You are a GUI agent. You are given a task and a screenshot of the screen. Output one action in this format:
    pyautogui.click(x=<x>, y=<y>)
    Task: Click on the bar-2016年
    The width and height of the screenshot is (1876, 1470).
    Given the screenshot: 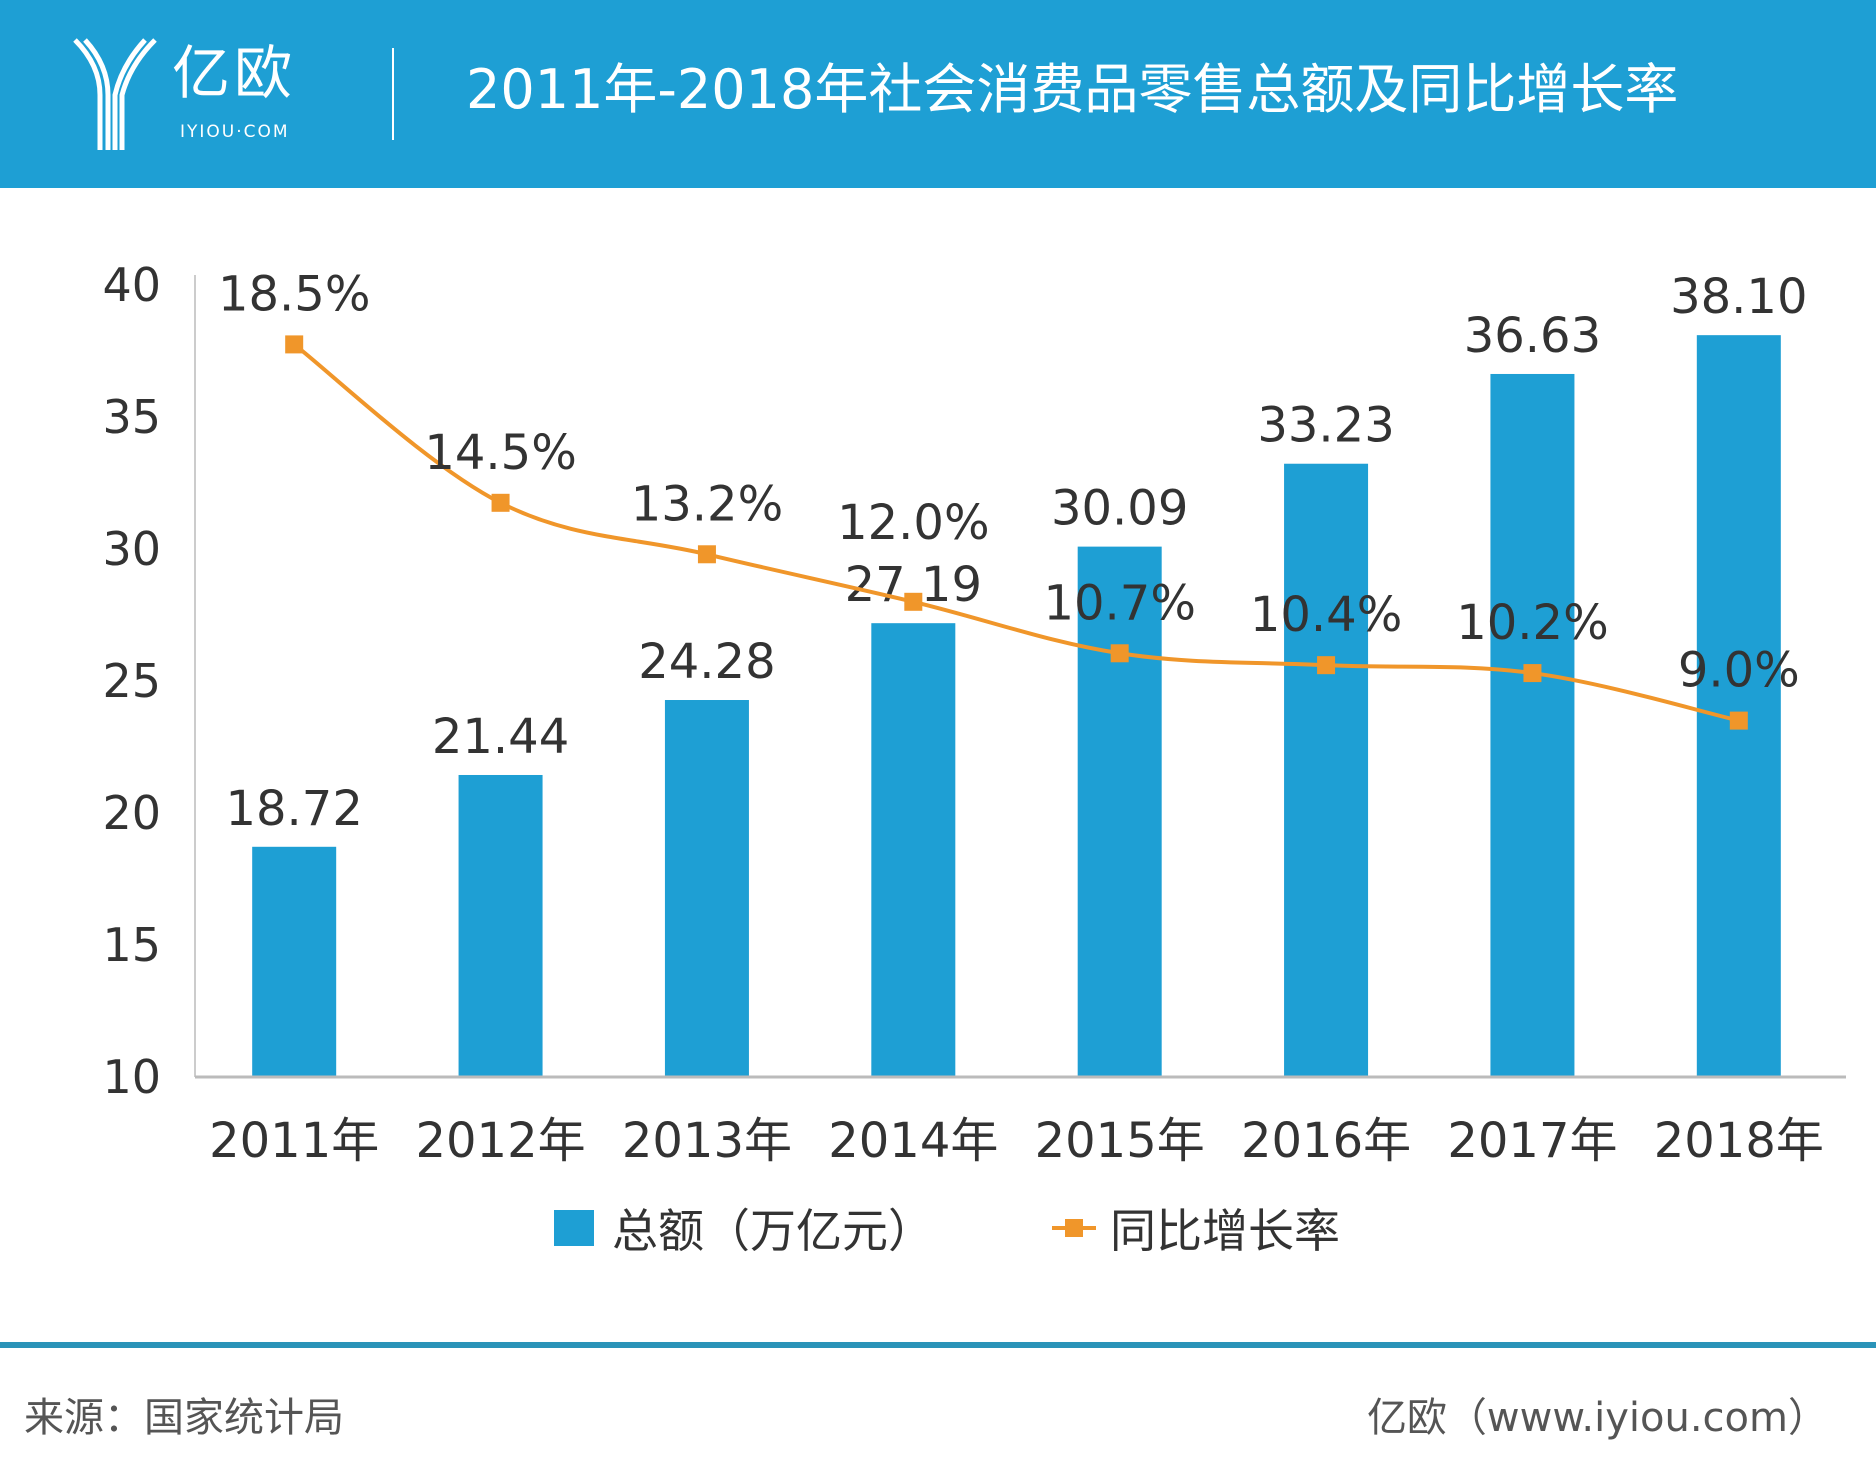 What is the action you would take?
    pyautogui.click(x=1326, y=770)
    